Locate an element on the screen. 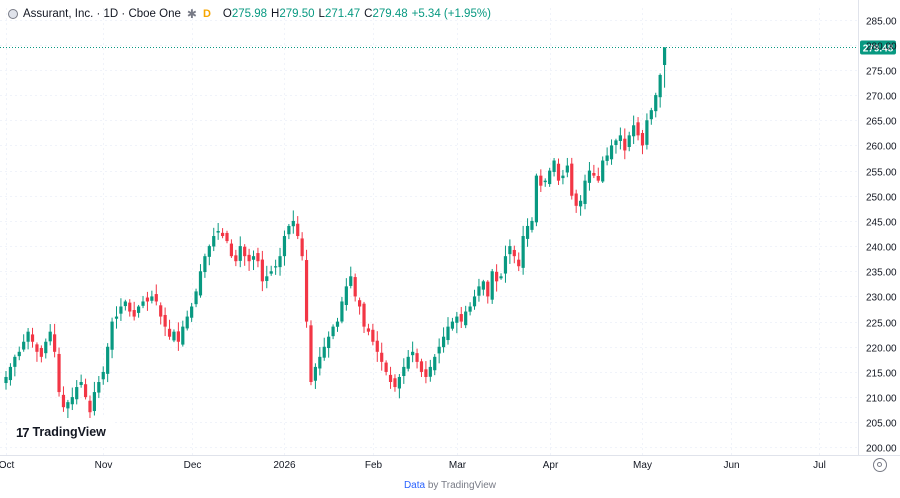 Image resolution: width=900 pixels, height=498 pixels. x-tick-label: Dec is located at coordinates (193, 465).